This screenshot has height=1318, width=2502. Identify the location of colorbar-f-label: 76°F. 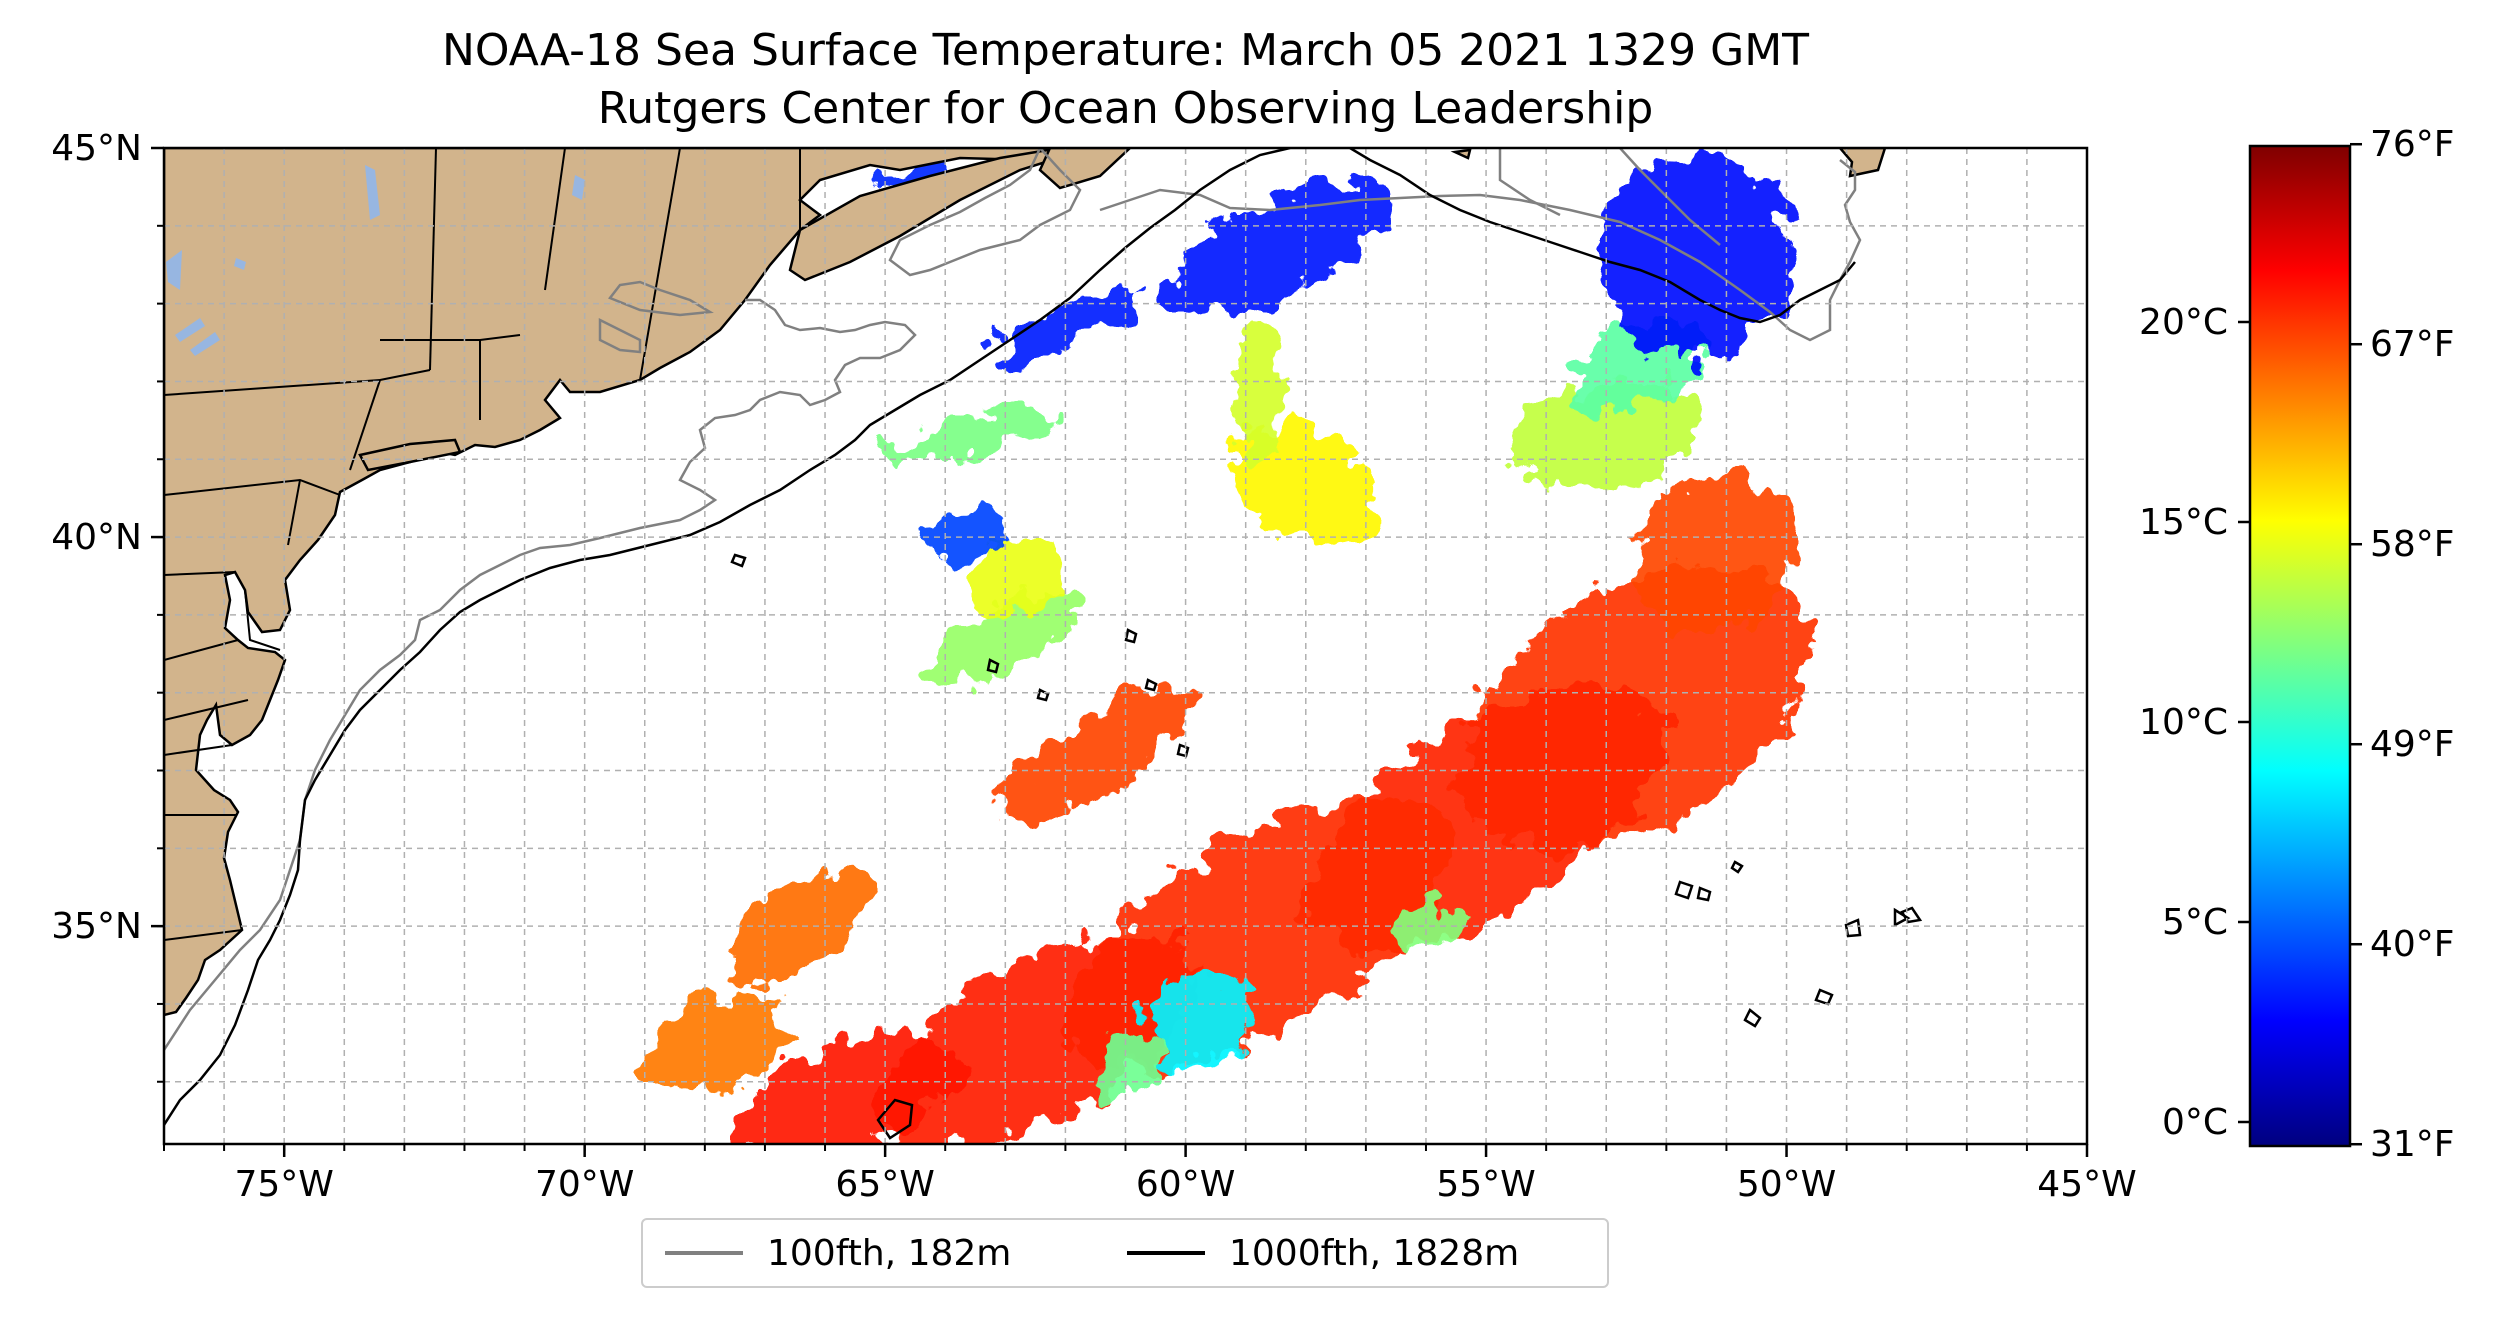
(2412, 144).